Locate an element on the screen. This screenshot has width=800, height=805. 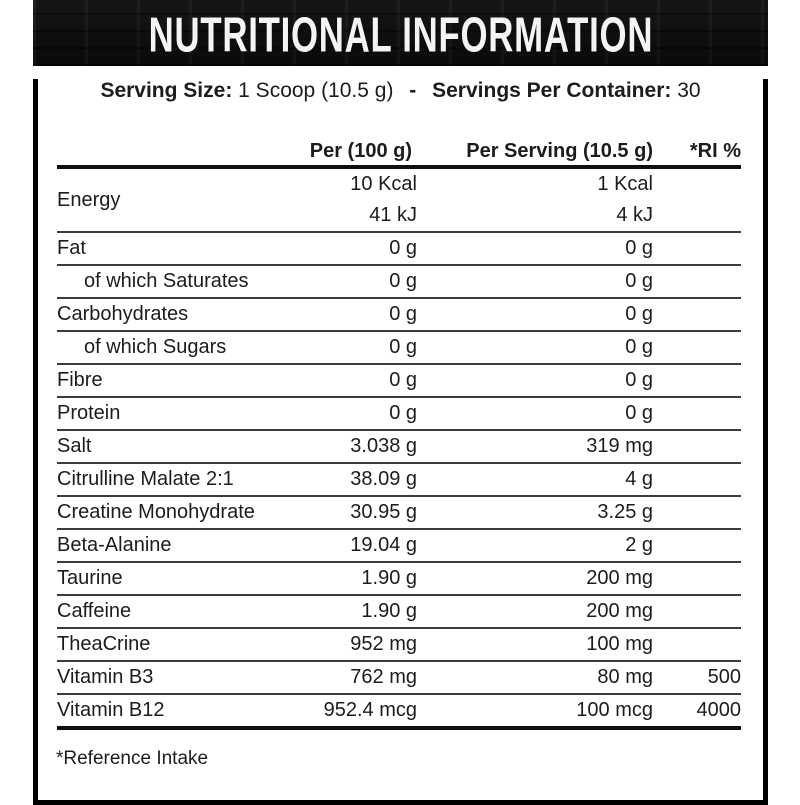
table-header-row: Per (100 g) Per Serving (10.5 g) *RI % is located at coordinates (399, 152).